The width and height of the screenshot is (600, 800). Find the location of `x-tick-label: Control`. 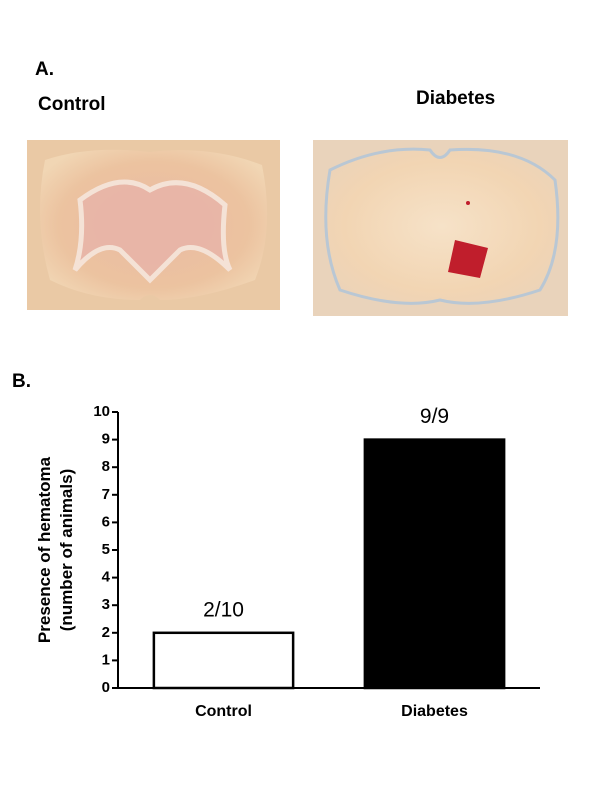

x-tick-label: Control is located at coordinates (223, 711).